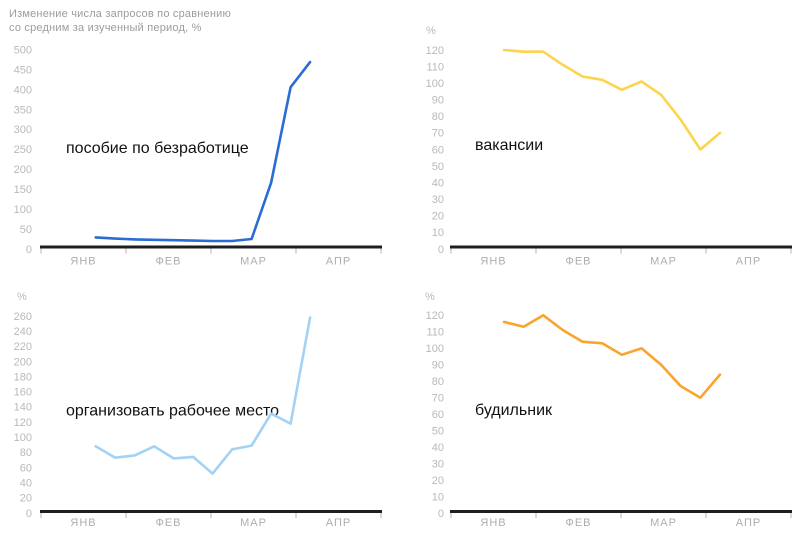  I want to click on y-tick-label: 350, so click(23, 110).